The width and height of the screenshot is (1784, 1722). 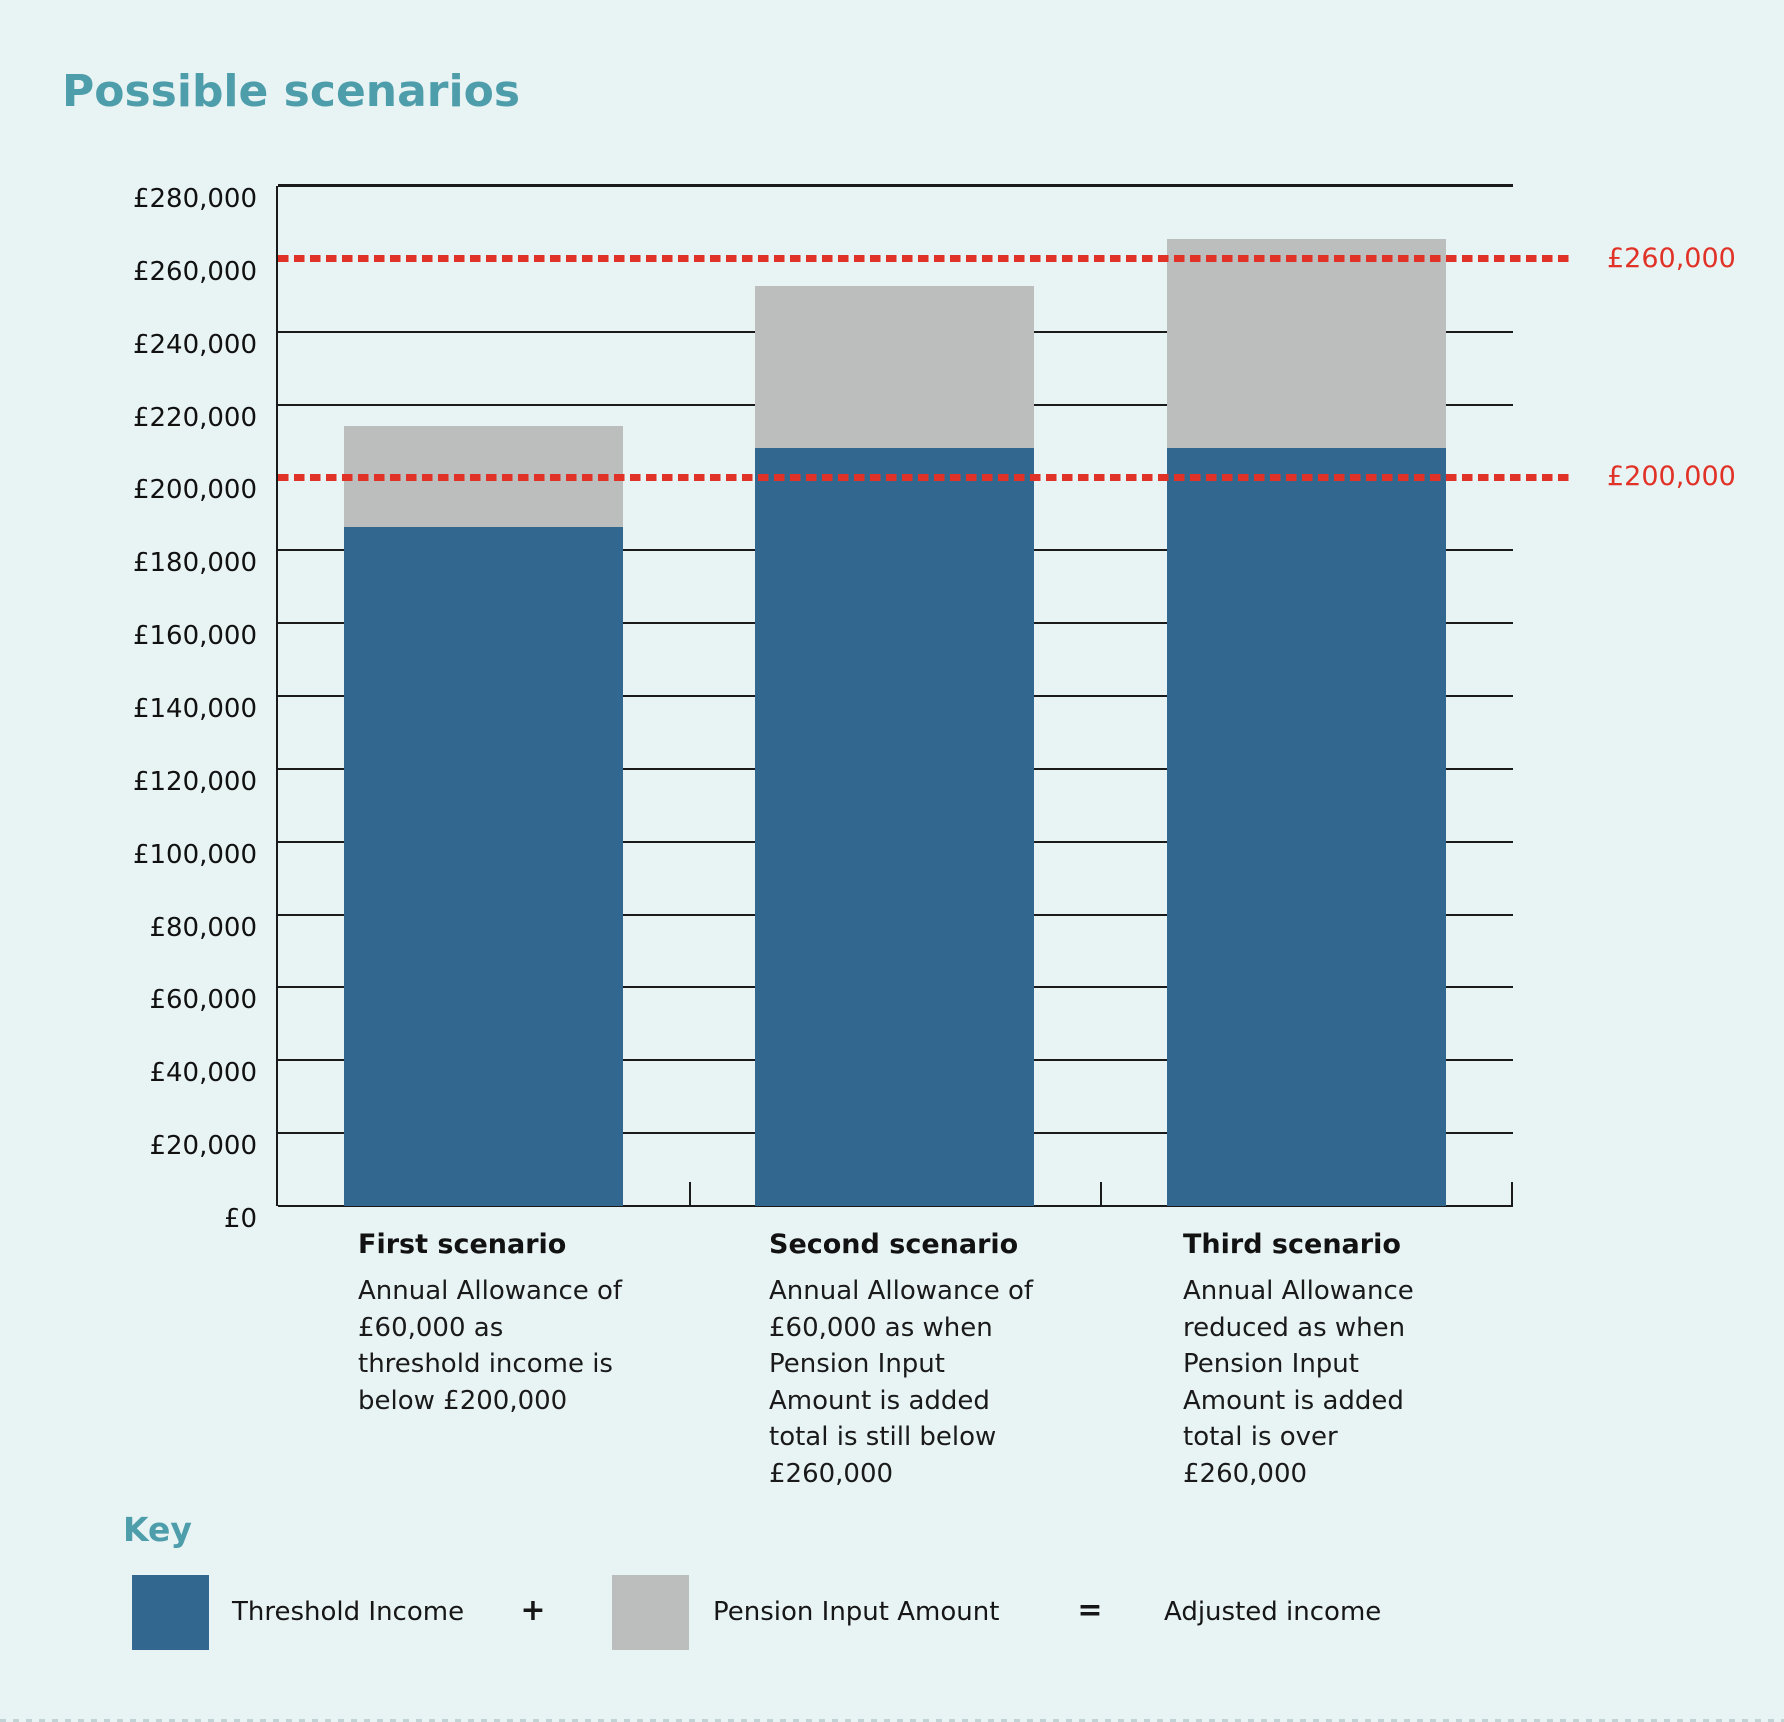 I want to click on y-axis-tick-label: £40,000, so click(x=203, y=1073).